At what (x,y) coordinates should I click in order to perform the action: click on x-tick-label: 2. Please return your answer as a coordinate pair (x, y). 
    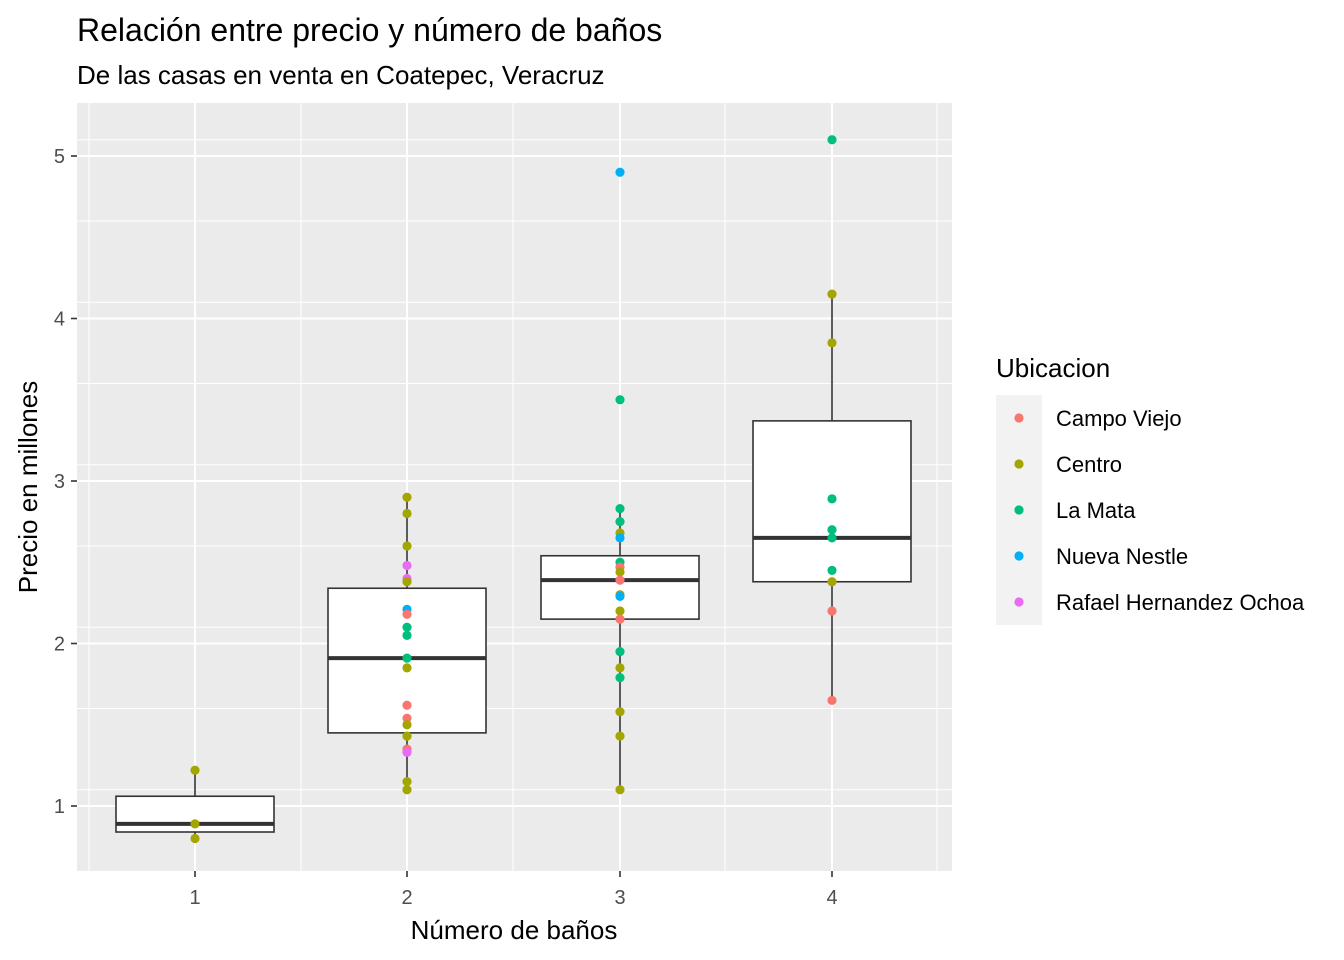
    Looking at the image, I should click on (406, 898).